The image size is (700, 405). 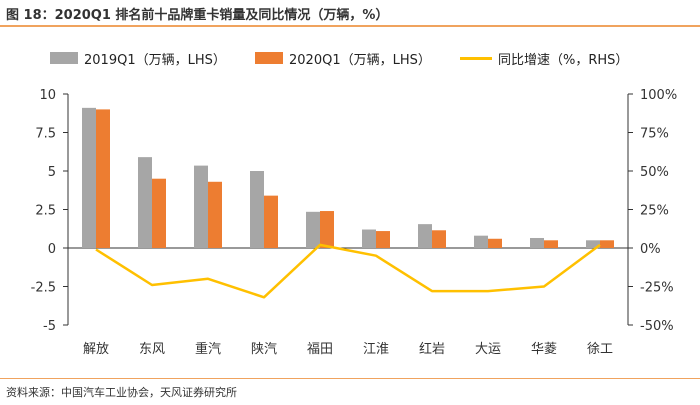 I want to click on title-divider, so click(x=350, y=26).